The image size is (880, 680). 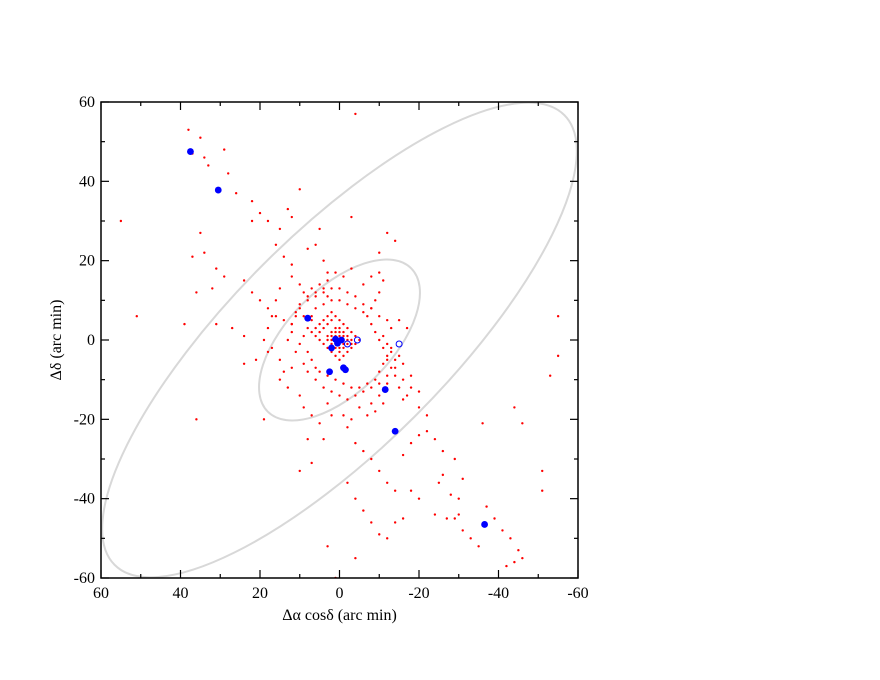 I want to click on x-tick-label: 0, so click(x=340, y=593).